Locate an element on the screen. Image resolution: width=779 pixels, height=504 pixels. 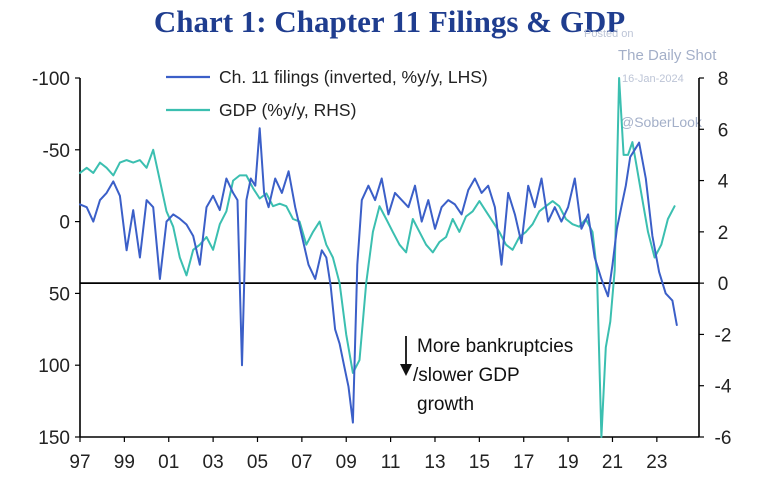
right-tick-label: -4 is located at coordinates (723, 387).